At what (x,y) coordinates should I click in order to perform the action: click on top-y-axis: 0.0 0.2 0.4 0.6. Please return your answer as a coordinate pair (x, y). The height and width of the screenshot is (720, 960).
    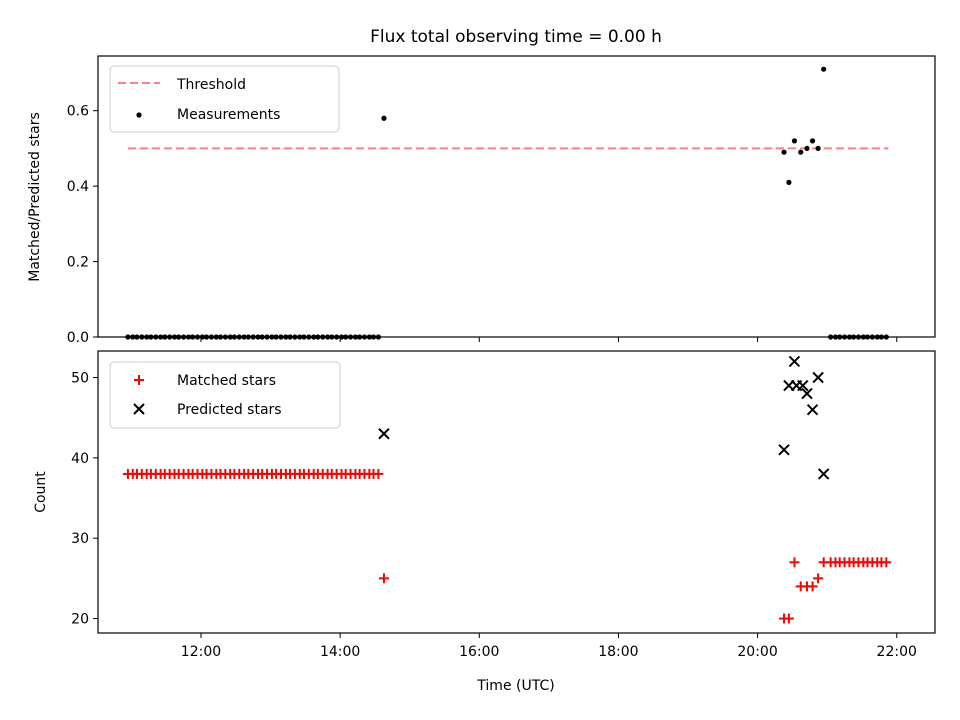
    Looking at the image, I should click on (82, 225).